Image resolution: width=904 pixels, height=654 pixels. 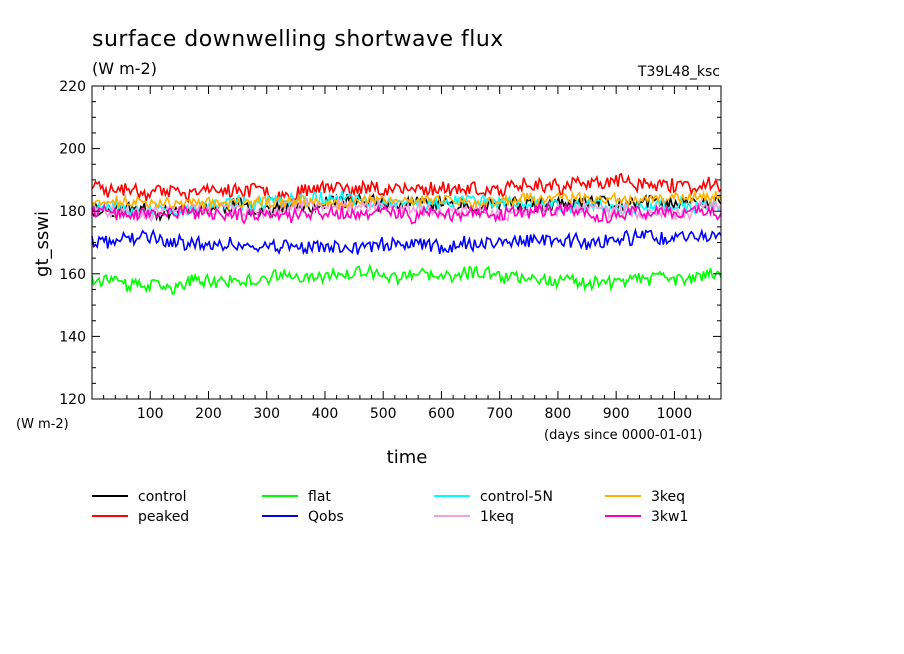 I want to click on x-tick-label: 900, so click(x=616, y=414).